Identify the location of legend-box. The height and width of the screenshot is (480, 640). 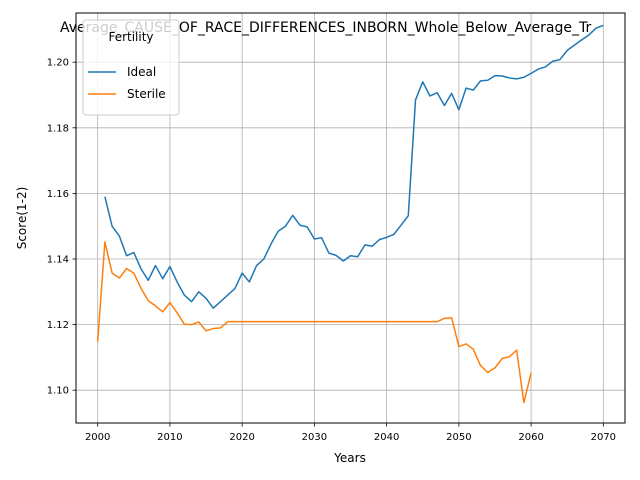
(131, 67).